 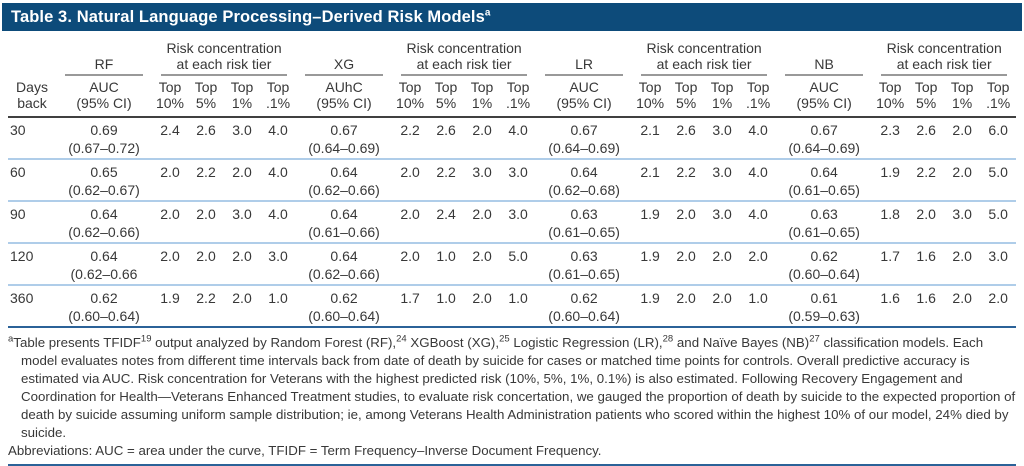 I want to click on risk-concentration-header-nb: Risk concentration at each risk tier, so click(x=944, y=57).